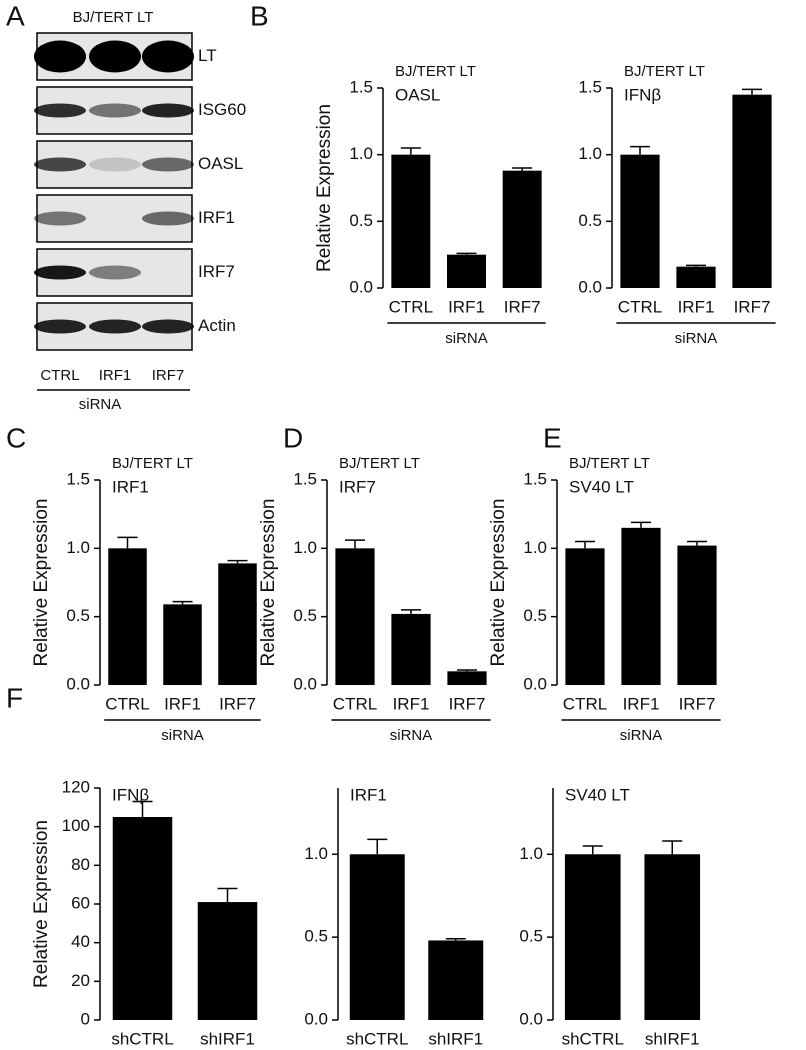  Describe the element at coordinates (357, 486) in the screenshot. I see `chart-title: IRF7` at that location.